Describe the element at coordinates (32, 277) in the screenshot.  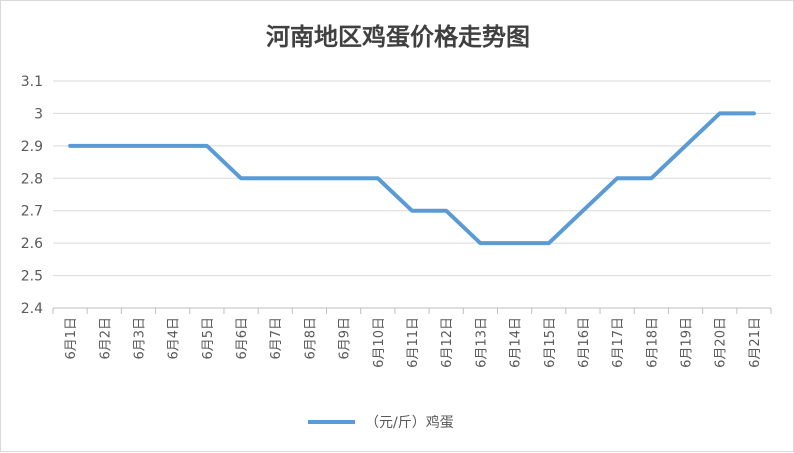
I see `y-tick-label: 2.5` at that location.